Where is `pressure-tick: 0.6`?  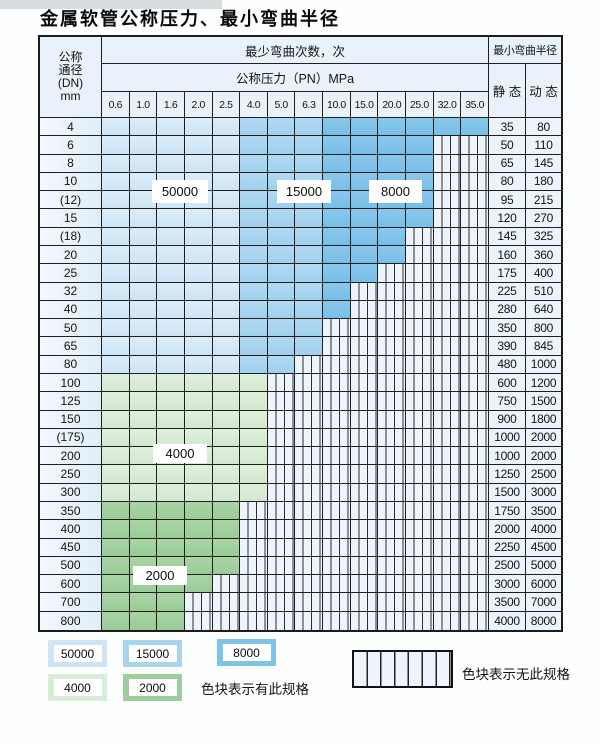 pressure-tick: 0.6 is located at coordinates (116, 105).